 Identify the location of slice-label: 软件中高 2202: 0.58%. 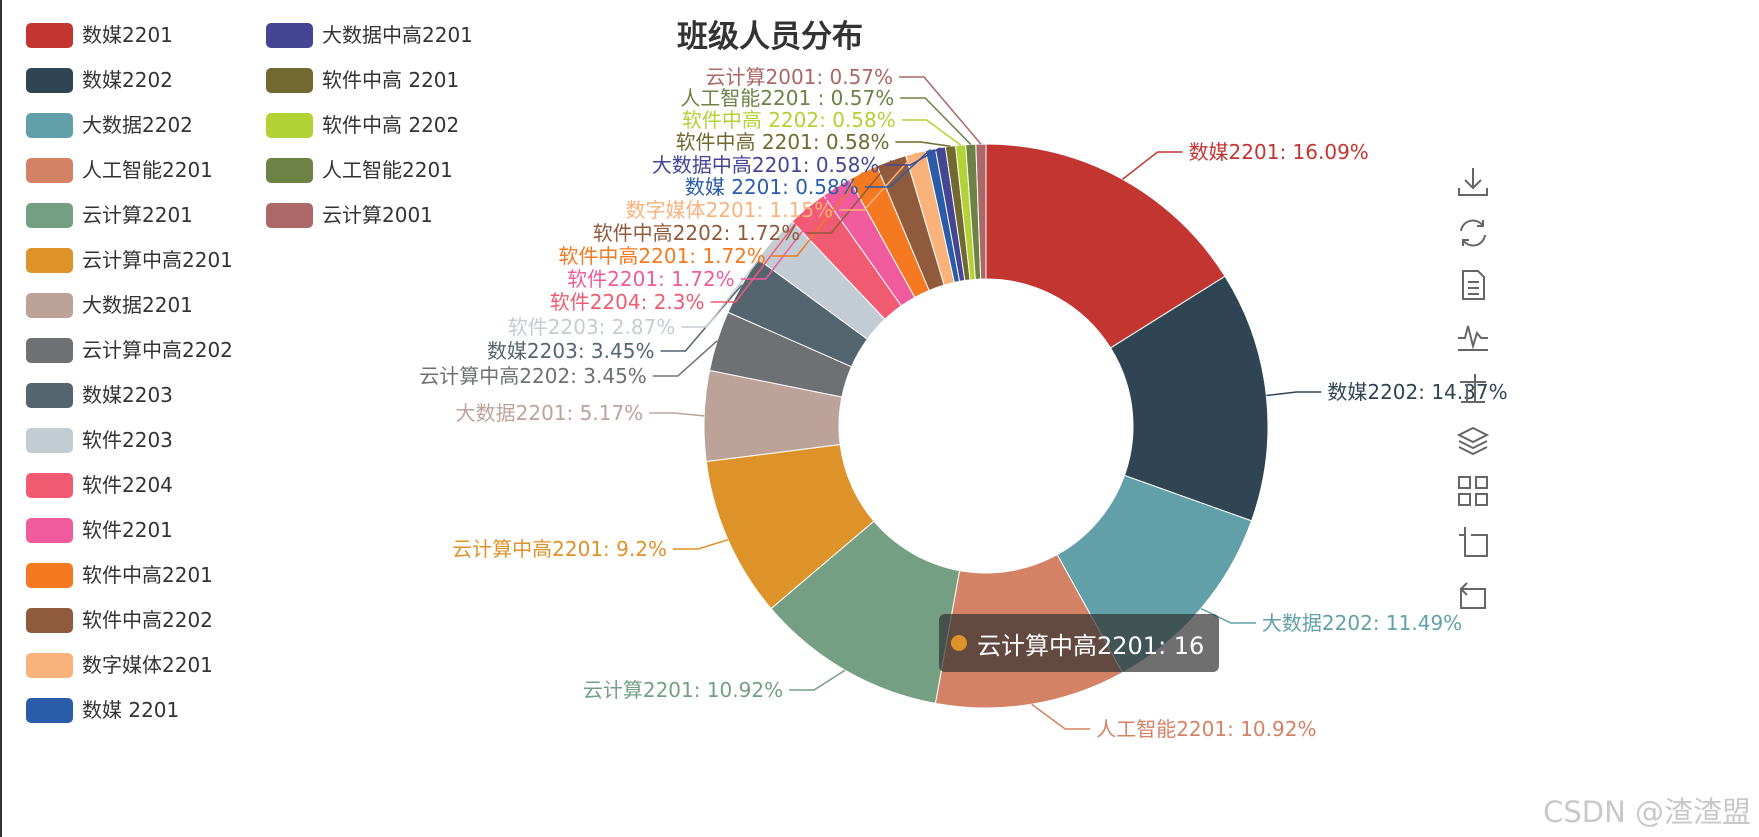
(789, 120).